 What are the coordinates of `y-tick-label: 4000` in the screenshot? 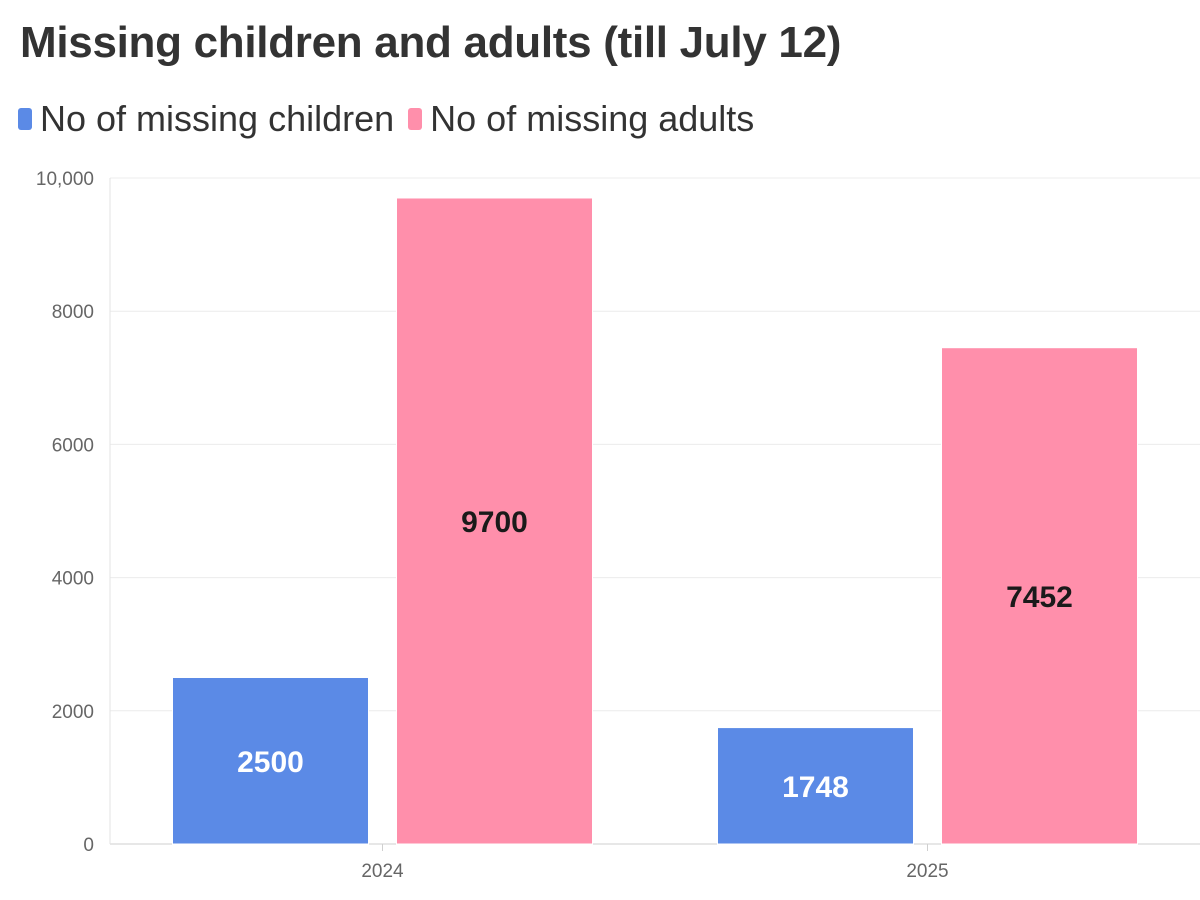 It's located at (73, 579).